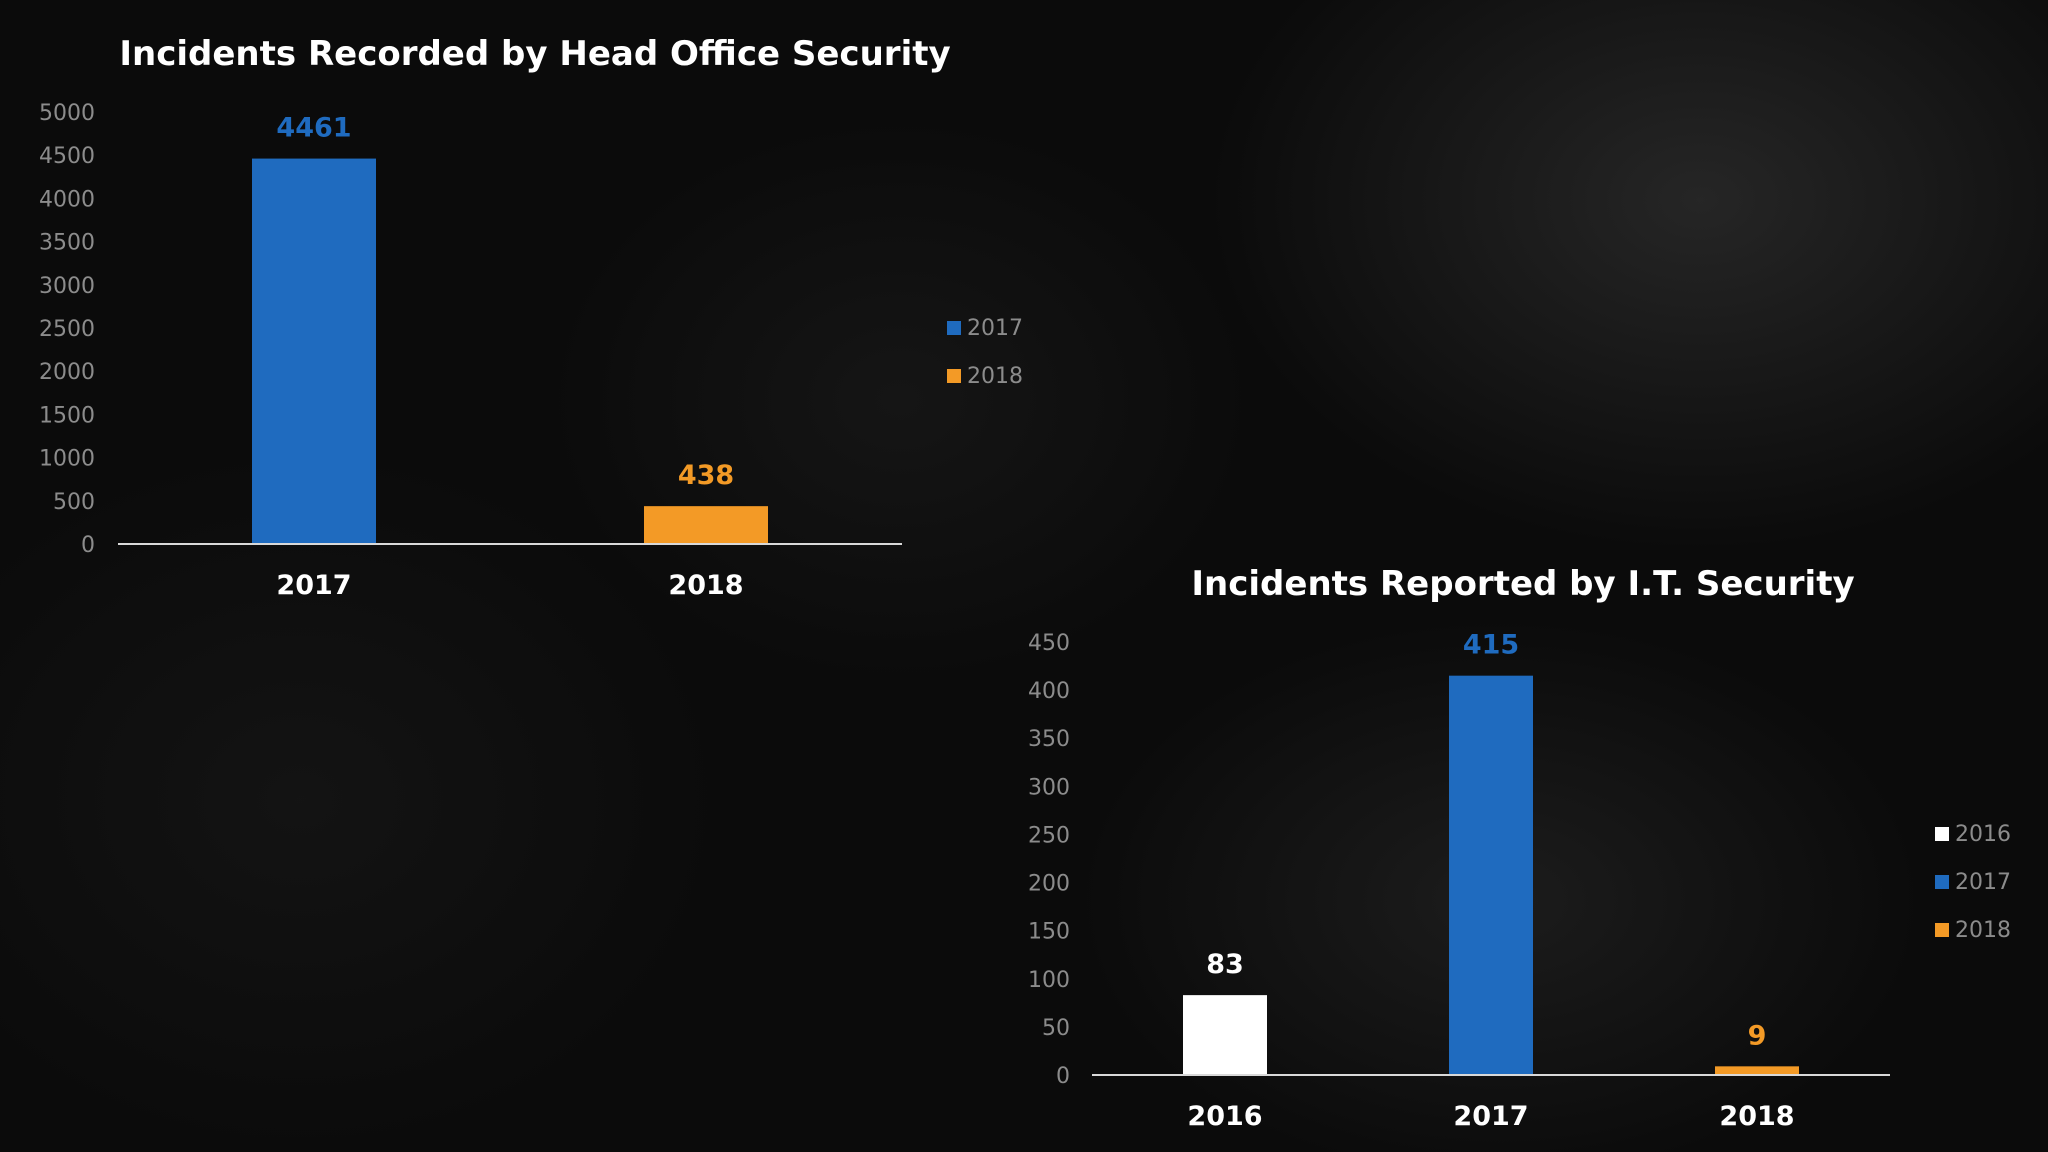 The height and width of the screenshot is (1152, 2048). What do you see at coordinates (1049, 884) in the screenshot?
I see `y-tick-label: 200` at bounding box center [1049, 884].